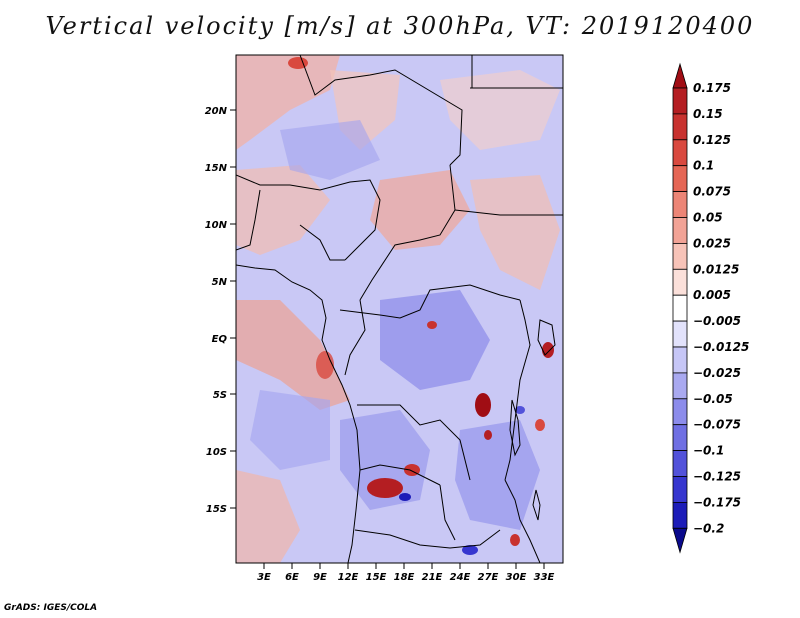  I want to click on colorbar-label: −0.2, so click(708, 528).